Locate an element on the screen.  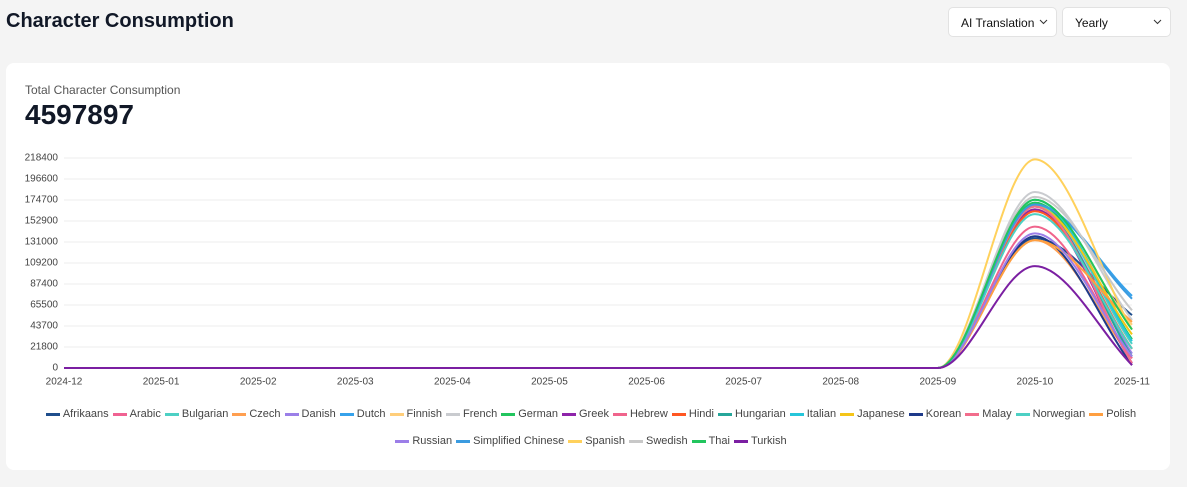
x-tick-label: 2025-10 is located at coordinates (1035, 382).